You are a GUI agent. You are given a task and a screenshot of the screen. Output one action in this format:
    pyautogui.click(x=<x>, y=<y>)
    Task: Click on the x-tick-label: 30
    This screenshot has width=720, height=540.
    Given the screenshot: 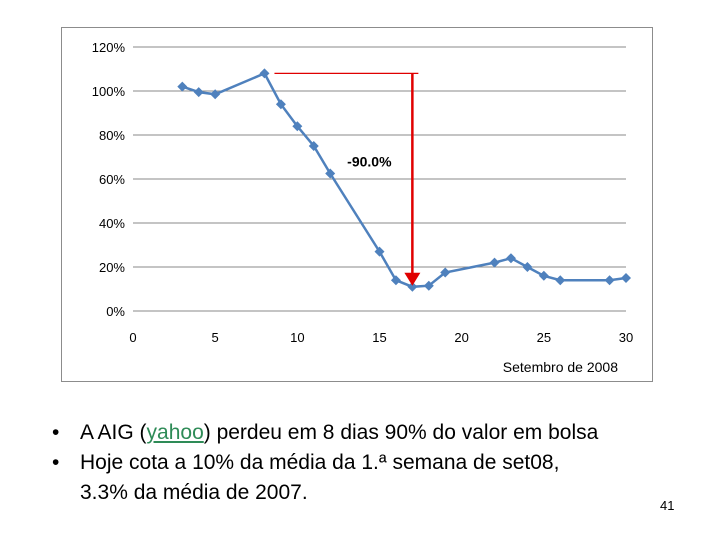 What is the action you would take?
    pyautogui.click(x=626, y=337)
    